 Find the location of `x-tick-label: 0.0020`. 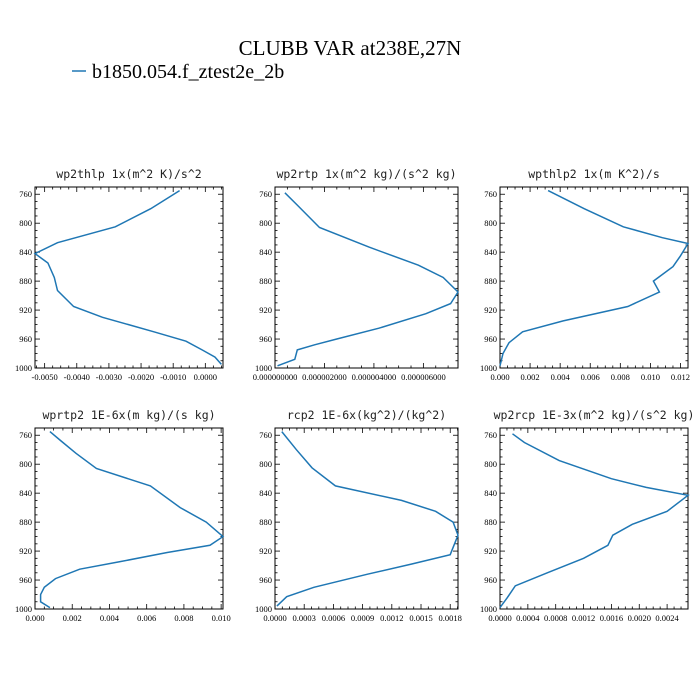

x-tick-label: 0.0020 is located at coordinates (639, 618).